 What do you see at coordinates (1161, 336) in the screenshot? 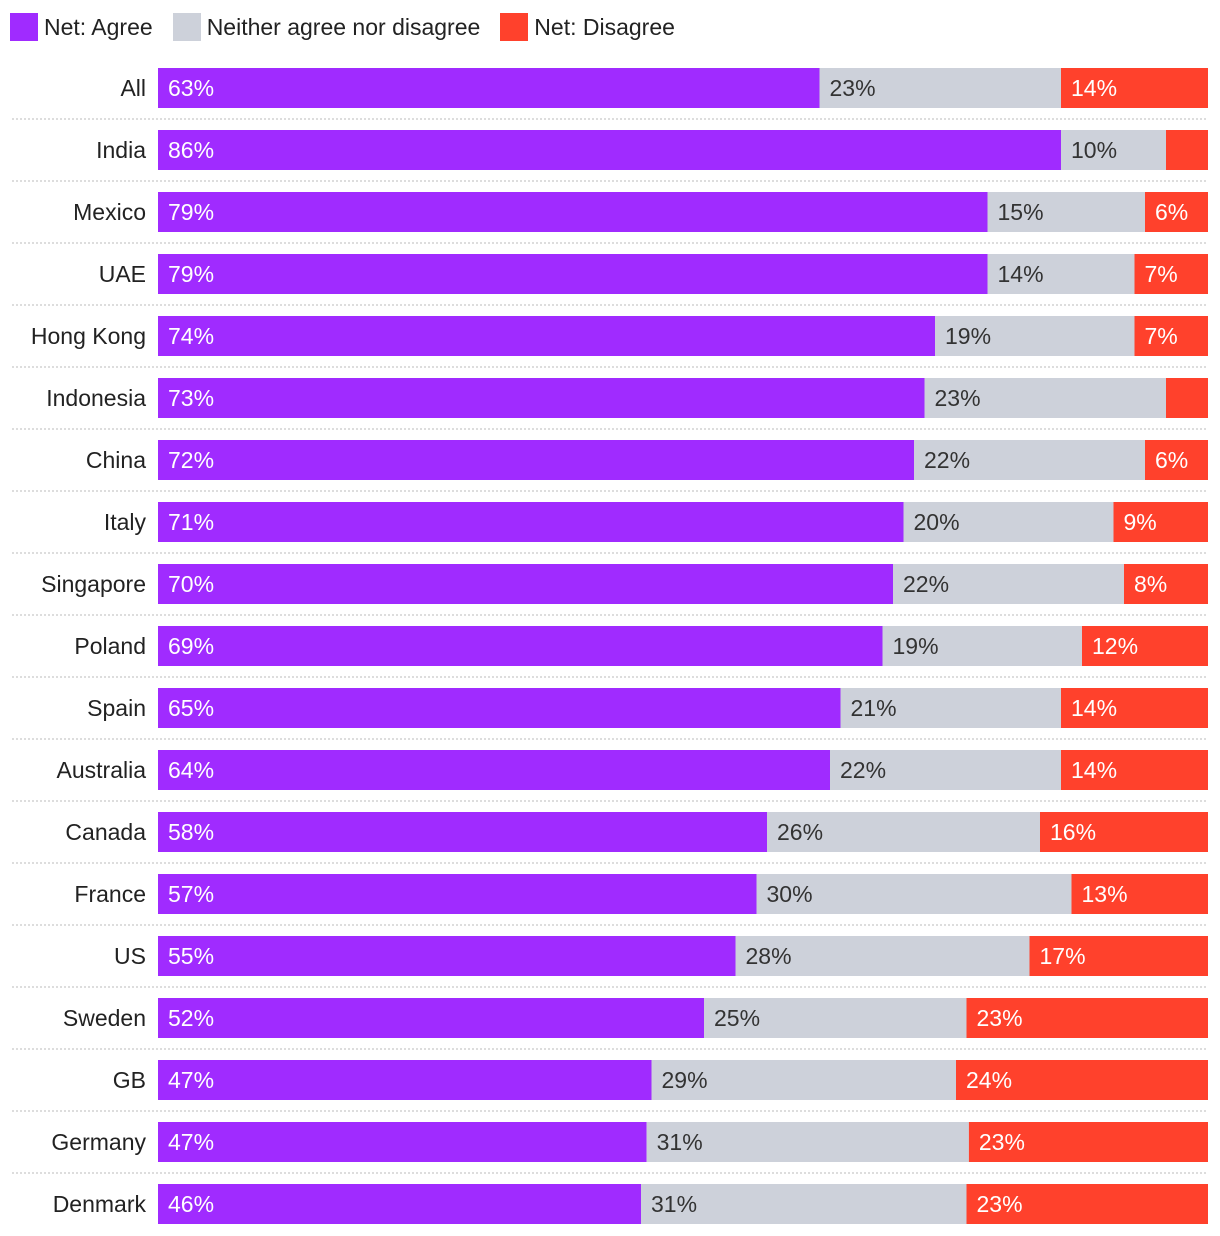
I see `data-label-disagree-hong-kong: 7%` at bounding box center [1161, 336].